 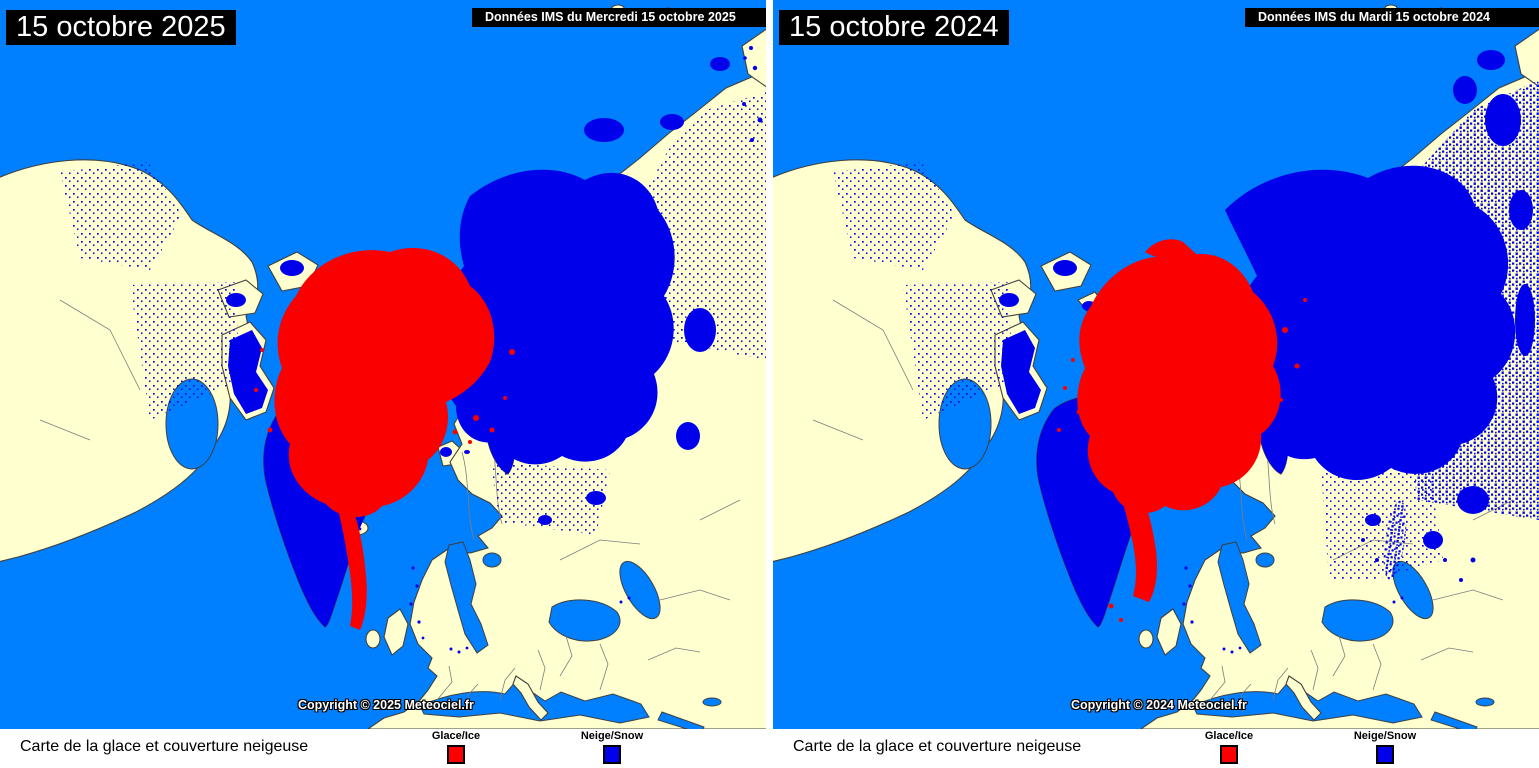 What do you see at coordinates (1159, 705) in the screenshot?
I see `copyright-watermark-2024: Copyright © 2024 Meteociel.fr` at bounding box center [1159, 705].